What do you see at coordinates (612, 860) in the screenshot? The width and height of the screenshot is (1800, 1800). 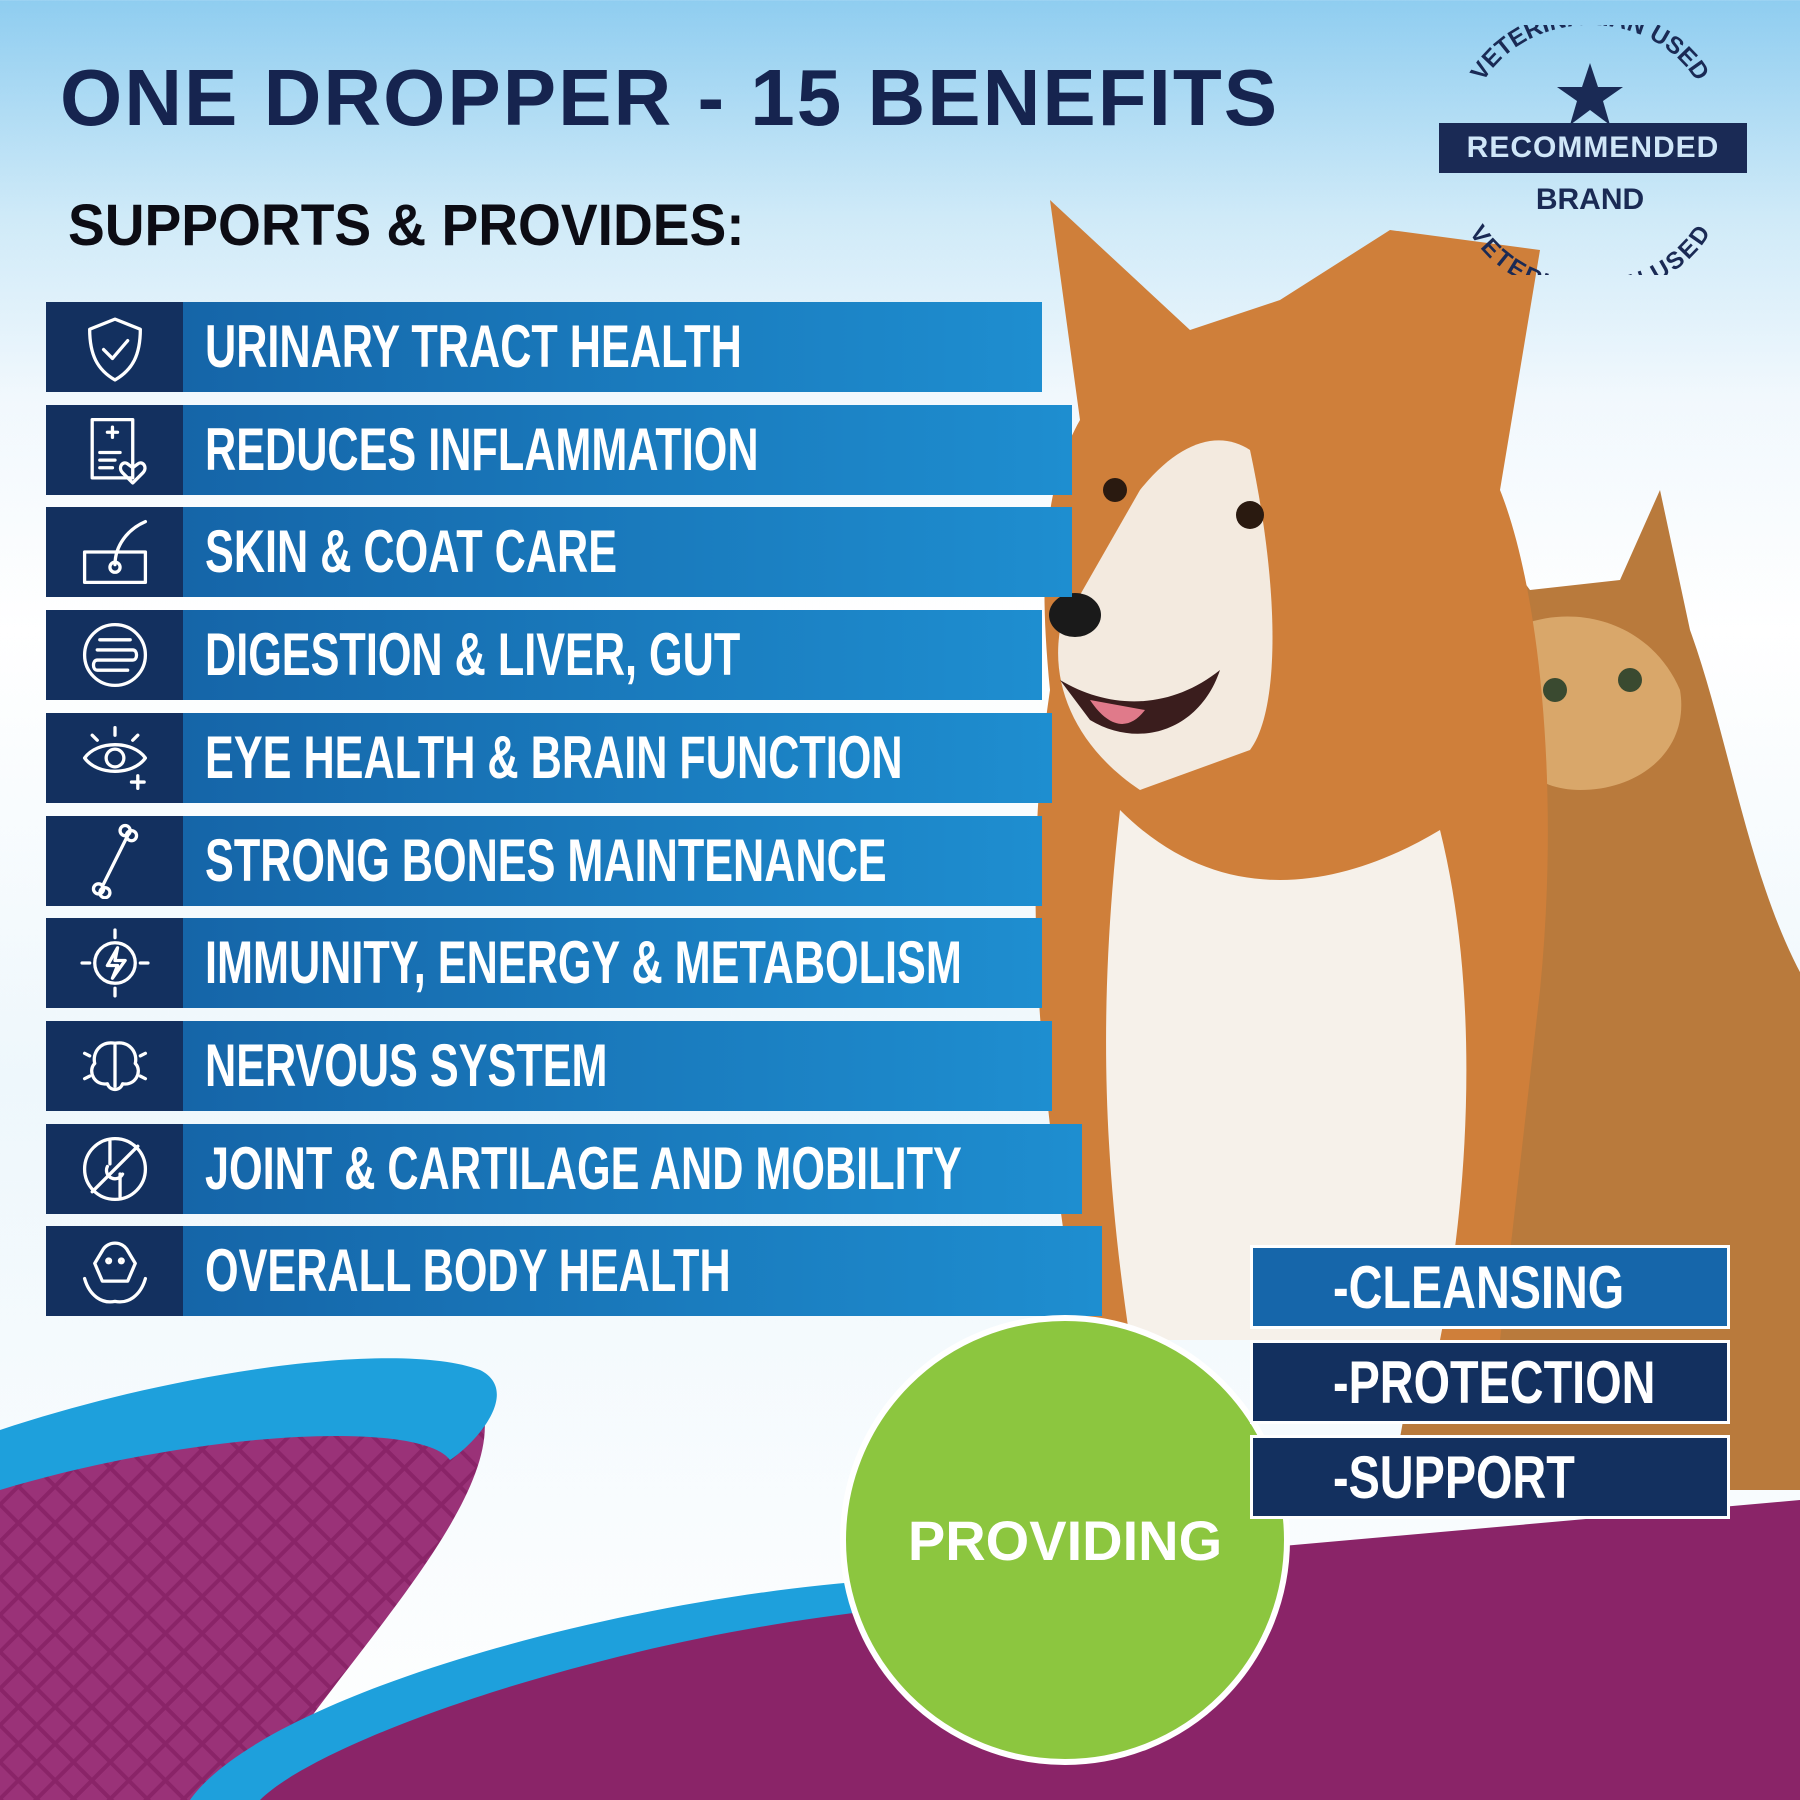 I see `benefit-label: STRONG BONES MAINTENANCE` at bounding box center [612, 860].